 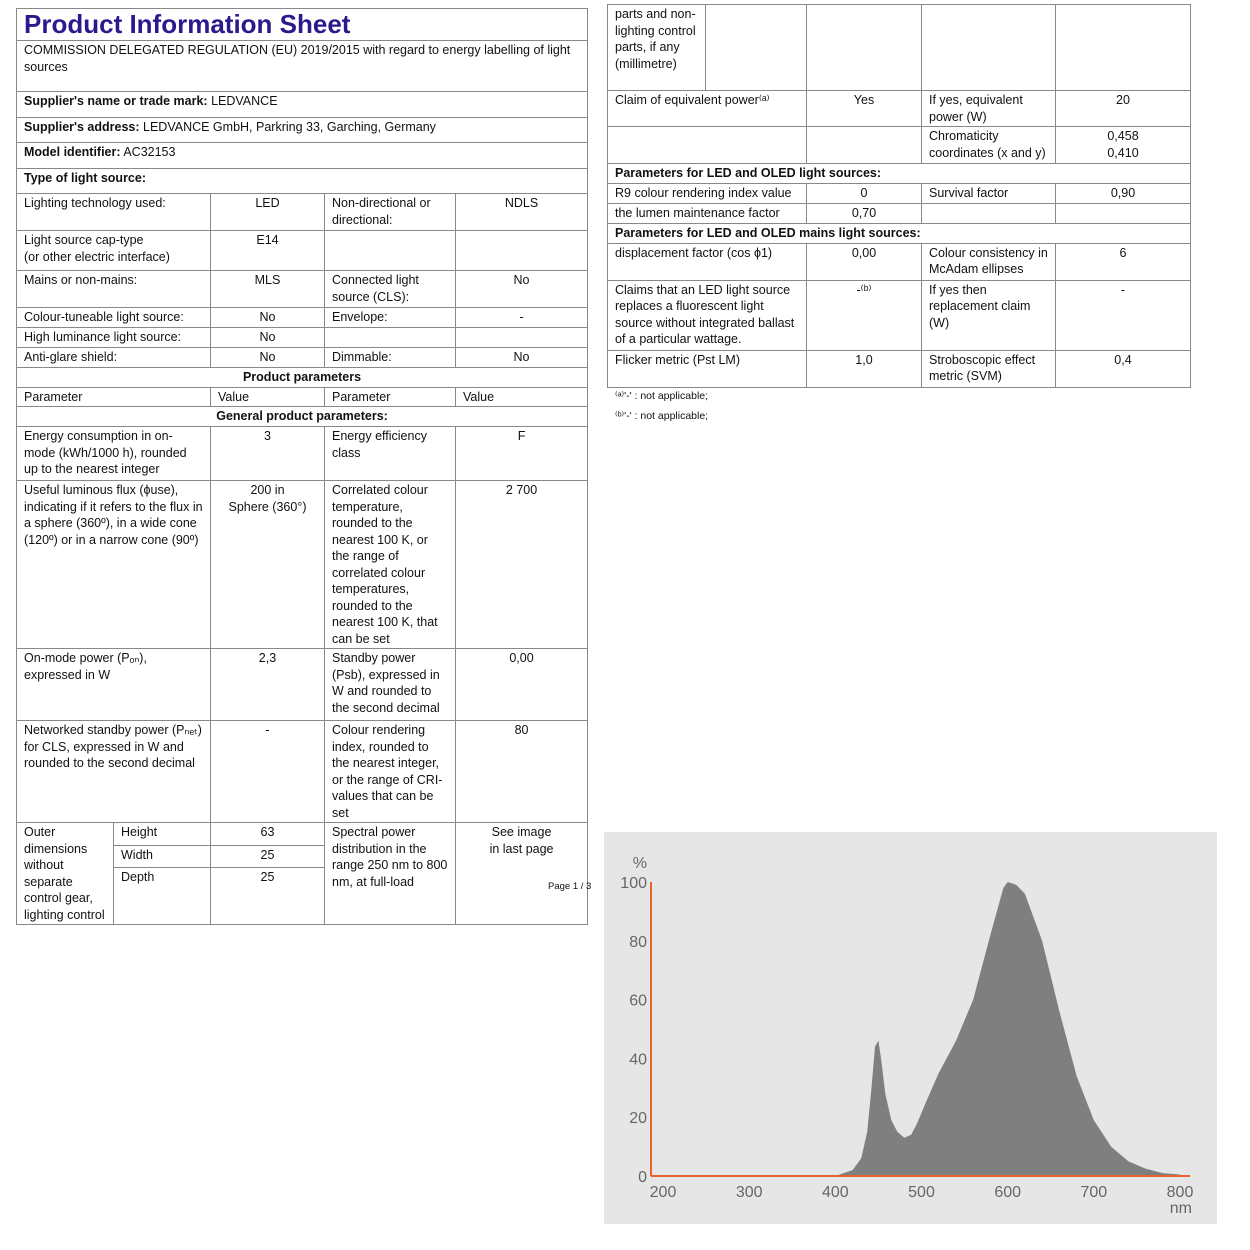 What do you see at coordinates (864, 315) in the screenshot?
I see `table-cell: -⁽ᵇ⁾` at bounding box center [864, 315].